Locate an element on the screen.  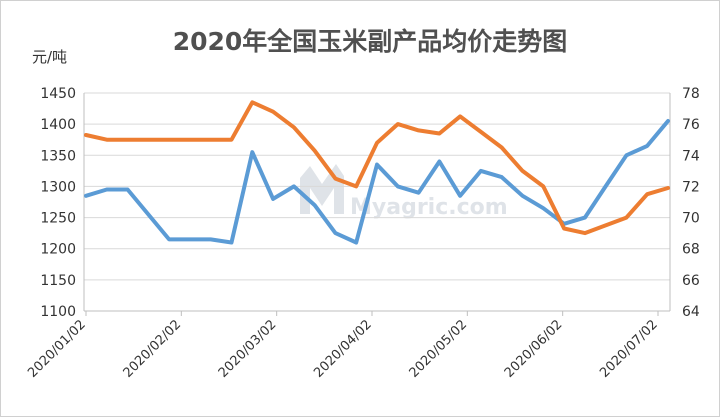
watermark-text: Myagric.com is located at coordinates (429, 207).